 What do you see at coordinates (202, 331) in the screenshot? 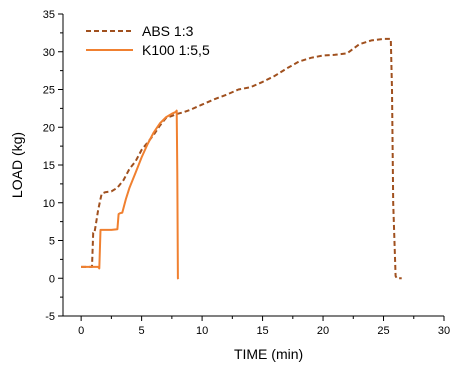
I see `x-tick-label: 10` at bounding box center [202, 331].